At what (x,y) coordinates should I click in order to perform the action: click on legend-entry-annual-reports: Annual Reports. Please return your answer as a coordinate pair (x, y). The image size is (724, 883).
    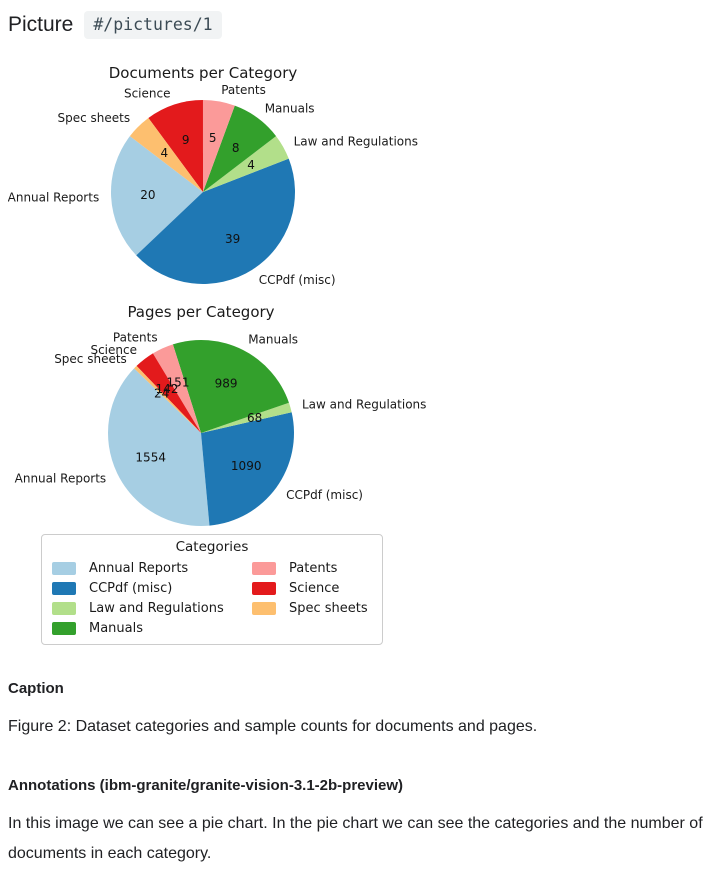
    Looking at the image, I should click on (152, 568).